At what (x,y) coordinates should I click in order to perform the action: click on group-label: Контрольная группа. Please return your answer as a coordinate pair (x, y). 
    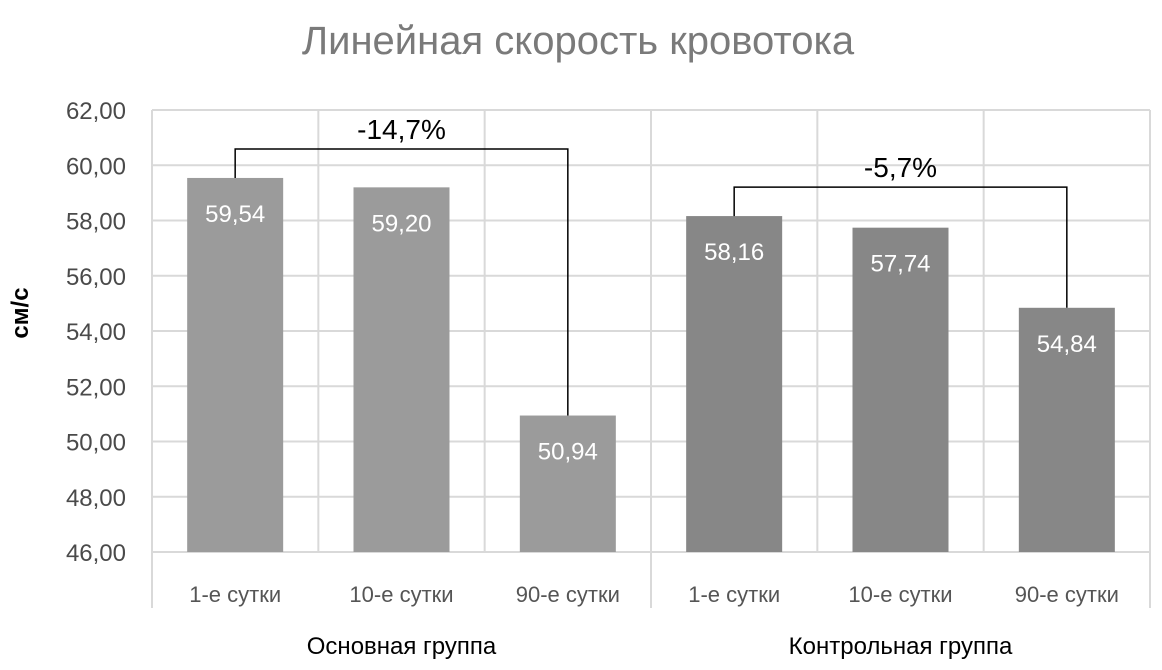
    Looking at the image, I should click on (901, 646).